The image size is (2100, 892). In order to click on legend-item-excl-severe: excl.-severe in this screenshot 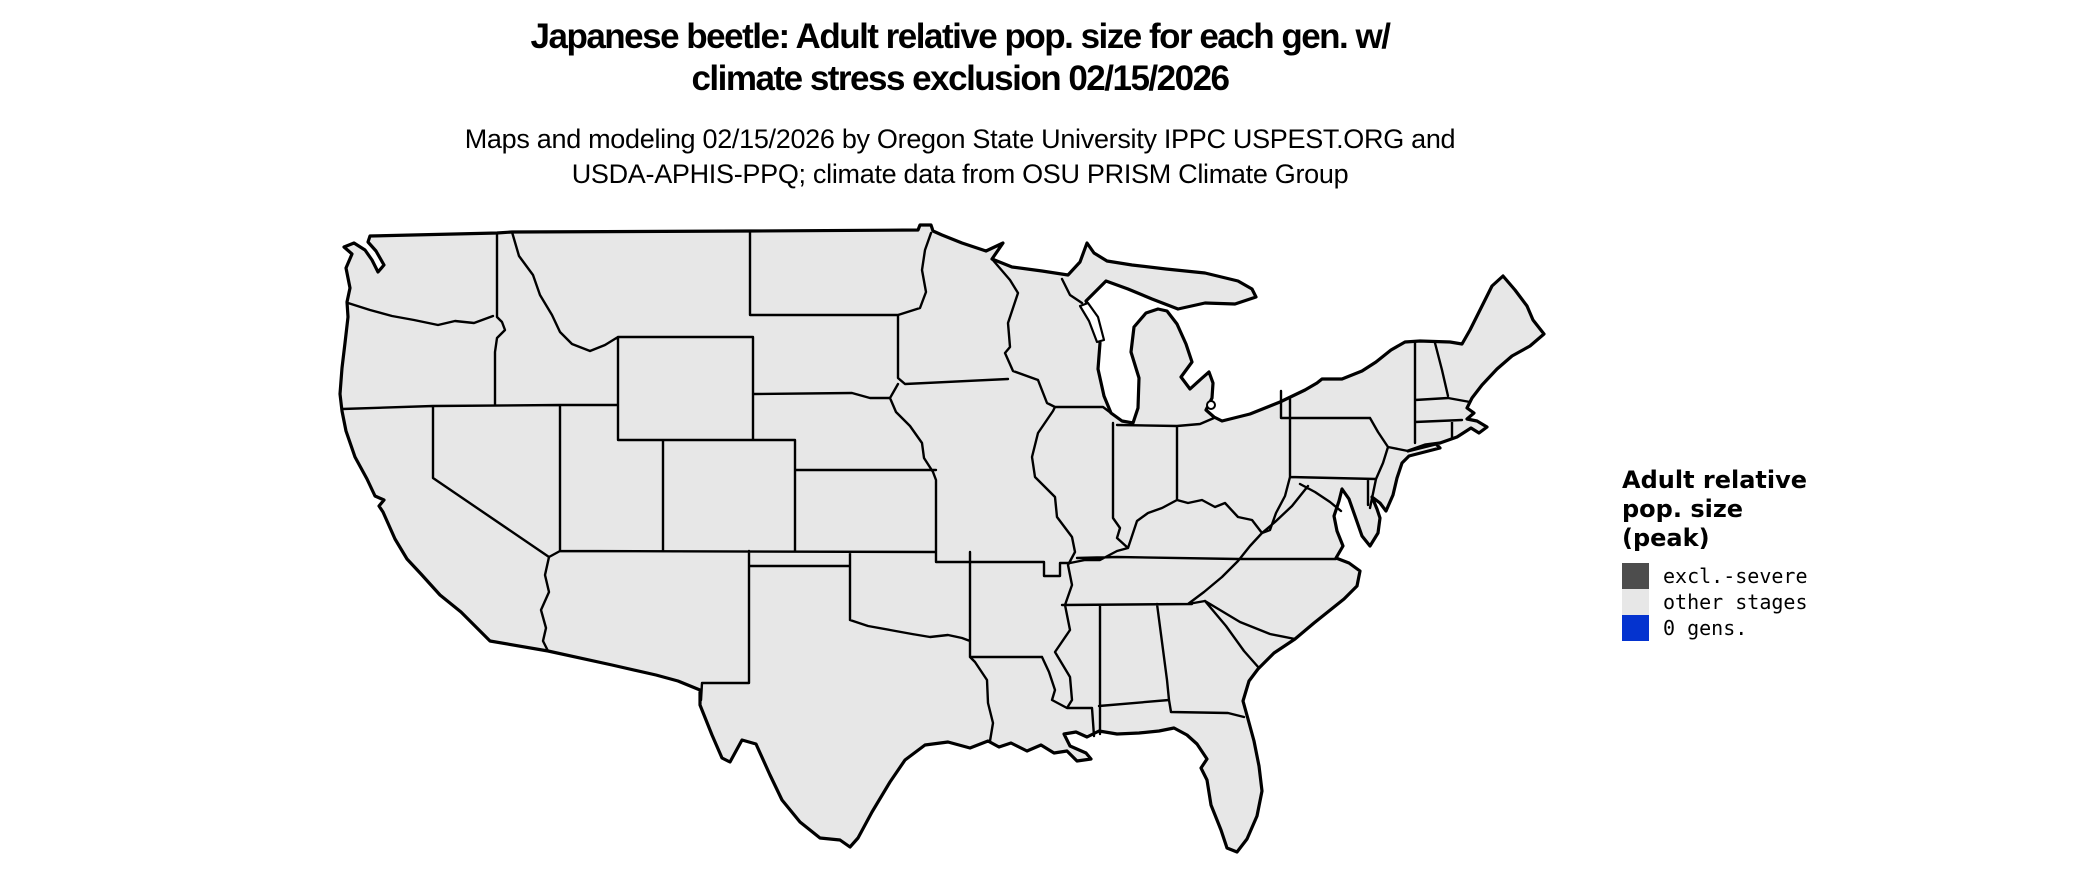, I will do `click(1752, 576)`.